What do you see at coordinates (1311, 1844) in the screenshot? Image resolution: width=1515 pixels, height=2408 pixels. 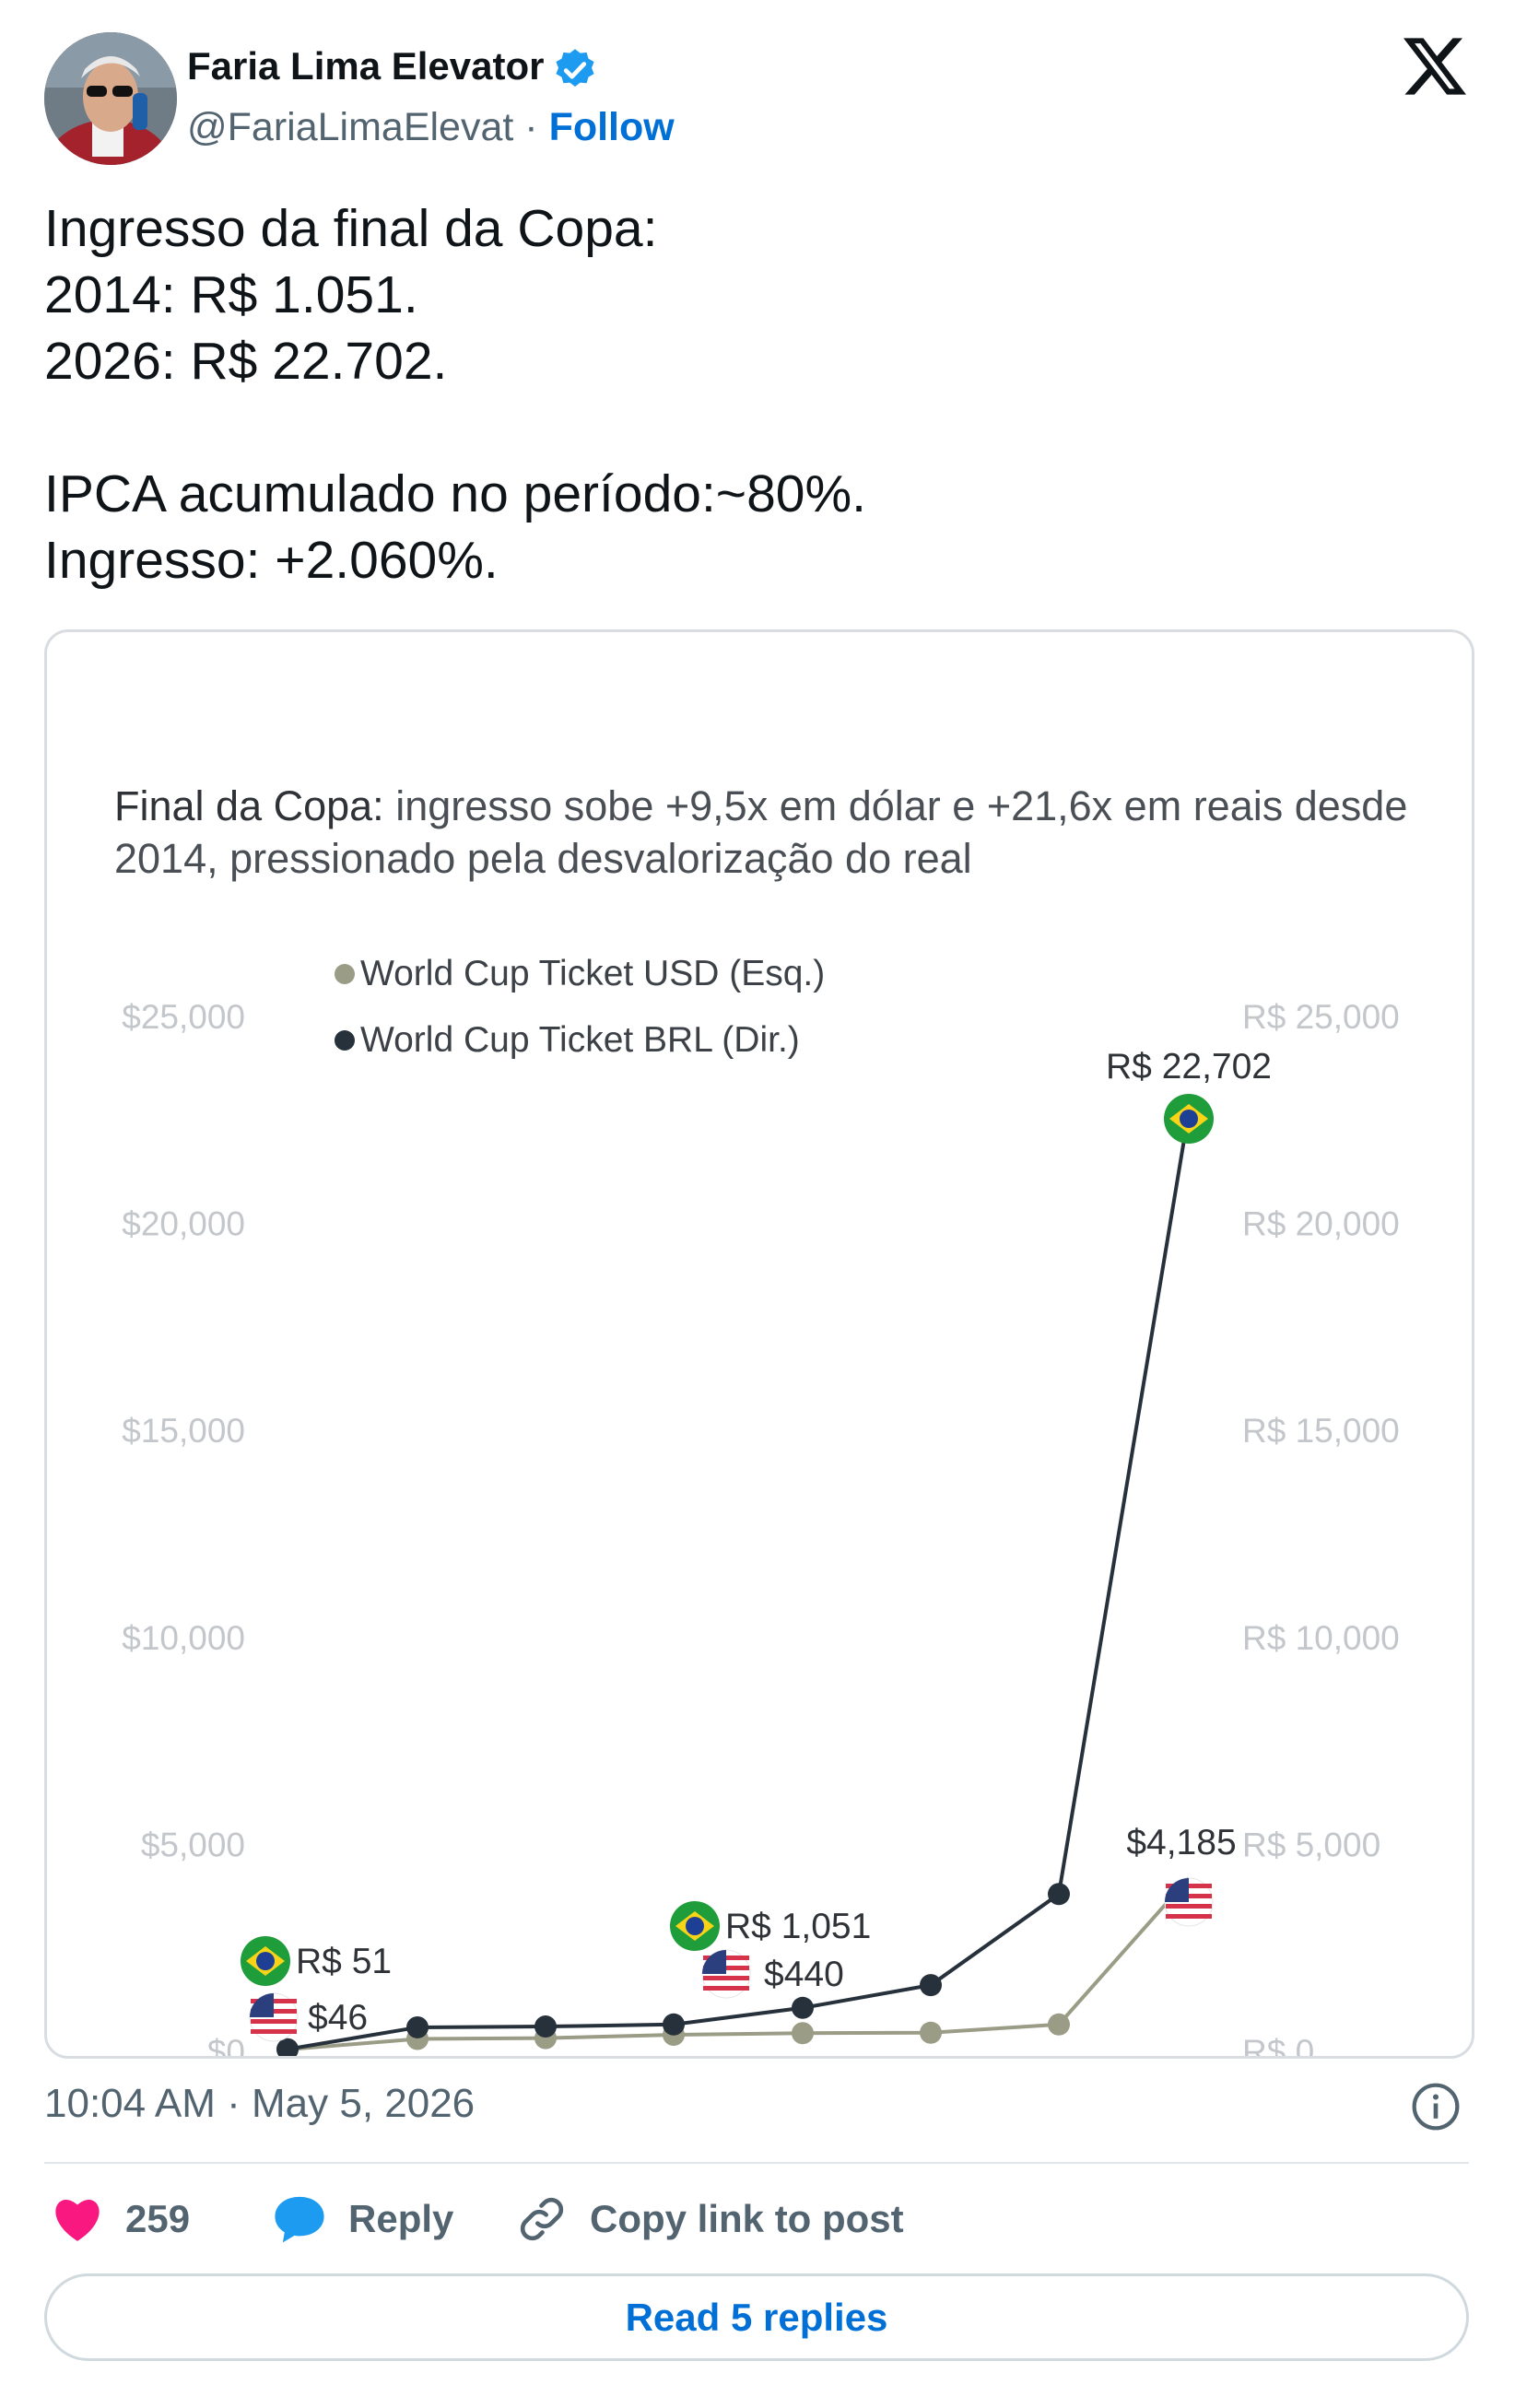 I see `right-axis-tick: R$ 5,000` at bounding box center [1311, 1844].